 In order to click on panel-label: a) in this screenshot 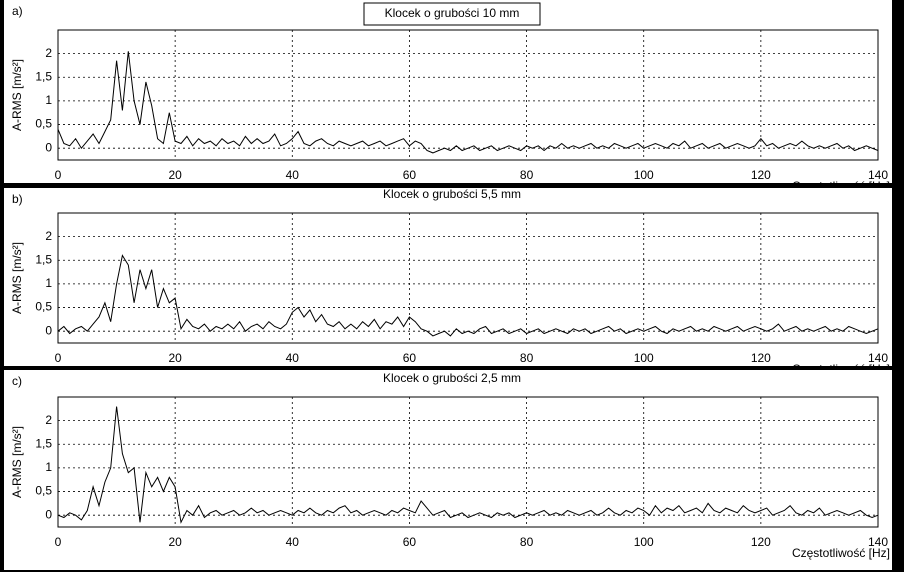, I will do `click(17, 11)`.